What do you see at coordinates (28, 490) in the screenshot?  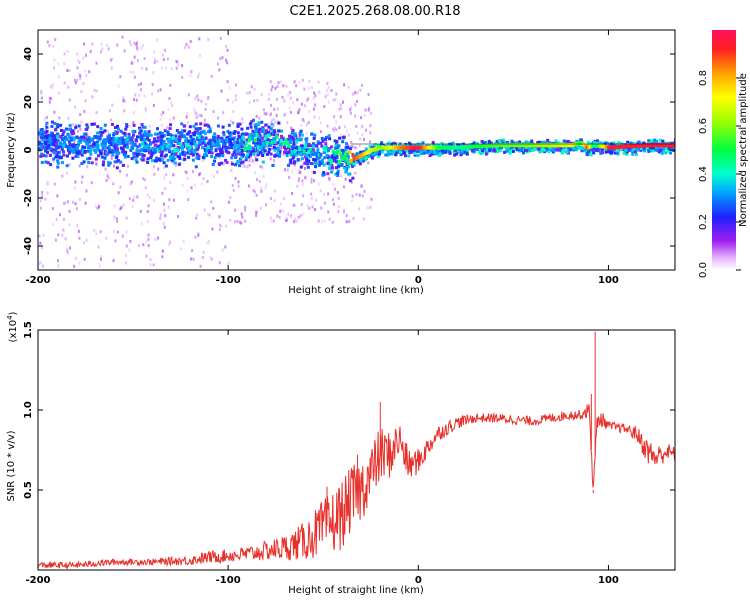 I see `y-tick-label: 0.5` at bounding box center [28, 490].